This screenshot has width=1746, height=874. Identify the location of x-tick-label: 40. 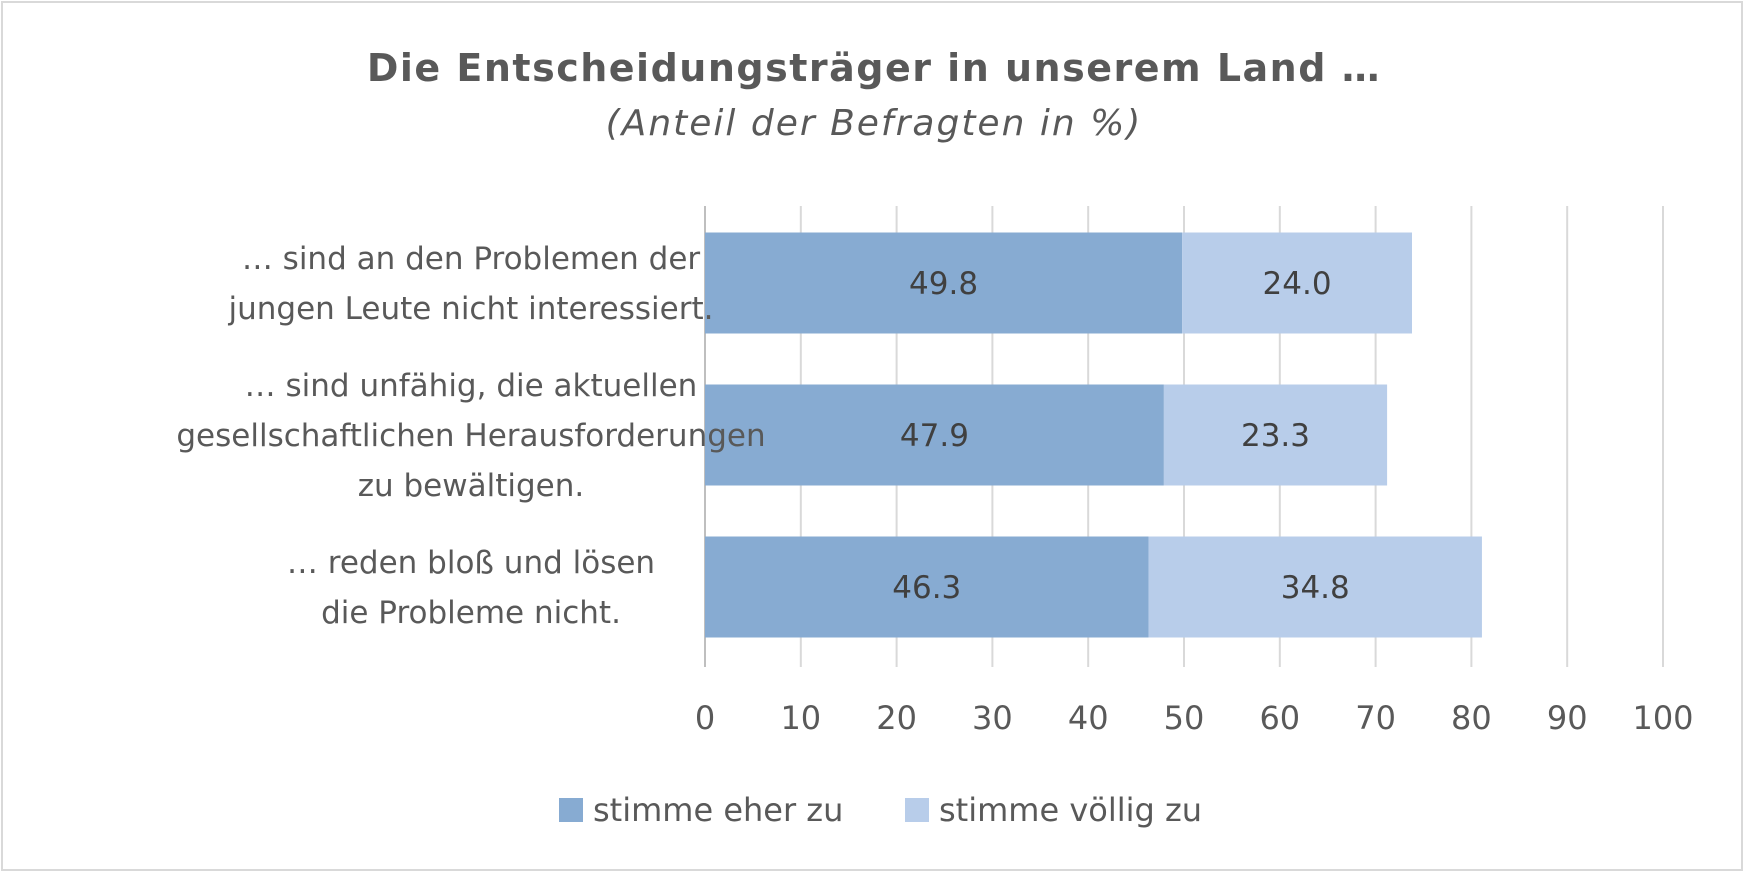
(1088, 718).